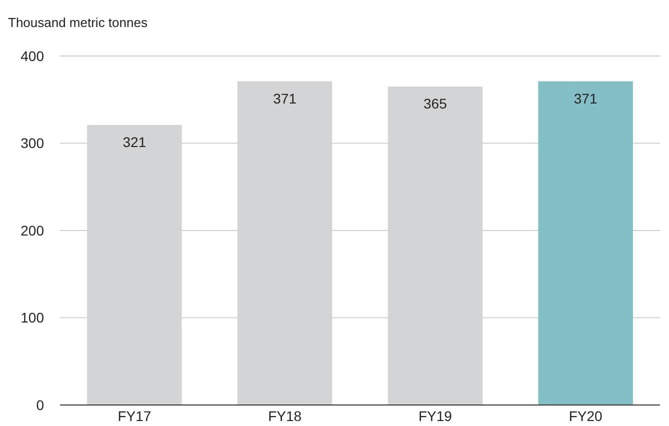 The width and height of the screenshot is (669, 426). I want to click on y-tick-label: 200, so click(32, 230).